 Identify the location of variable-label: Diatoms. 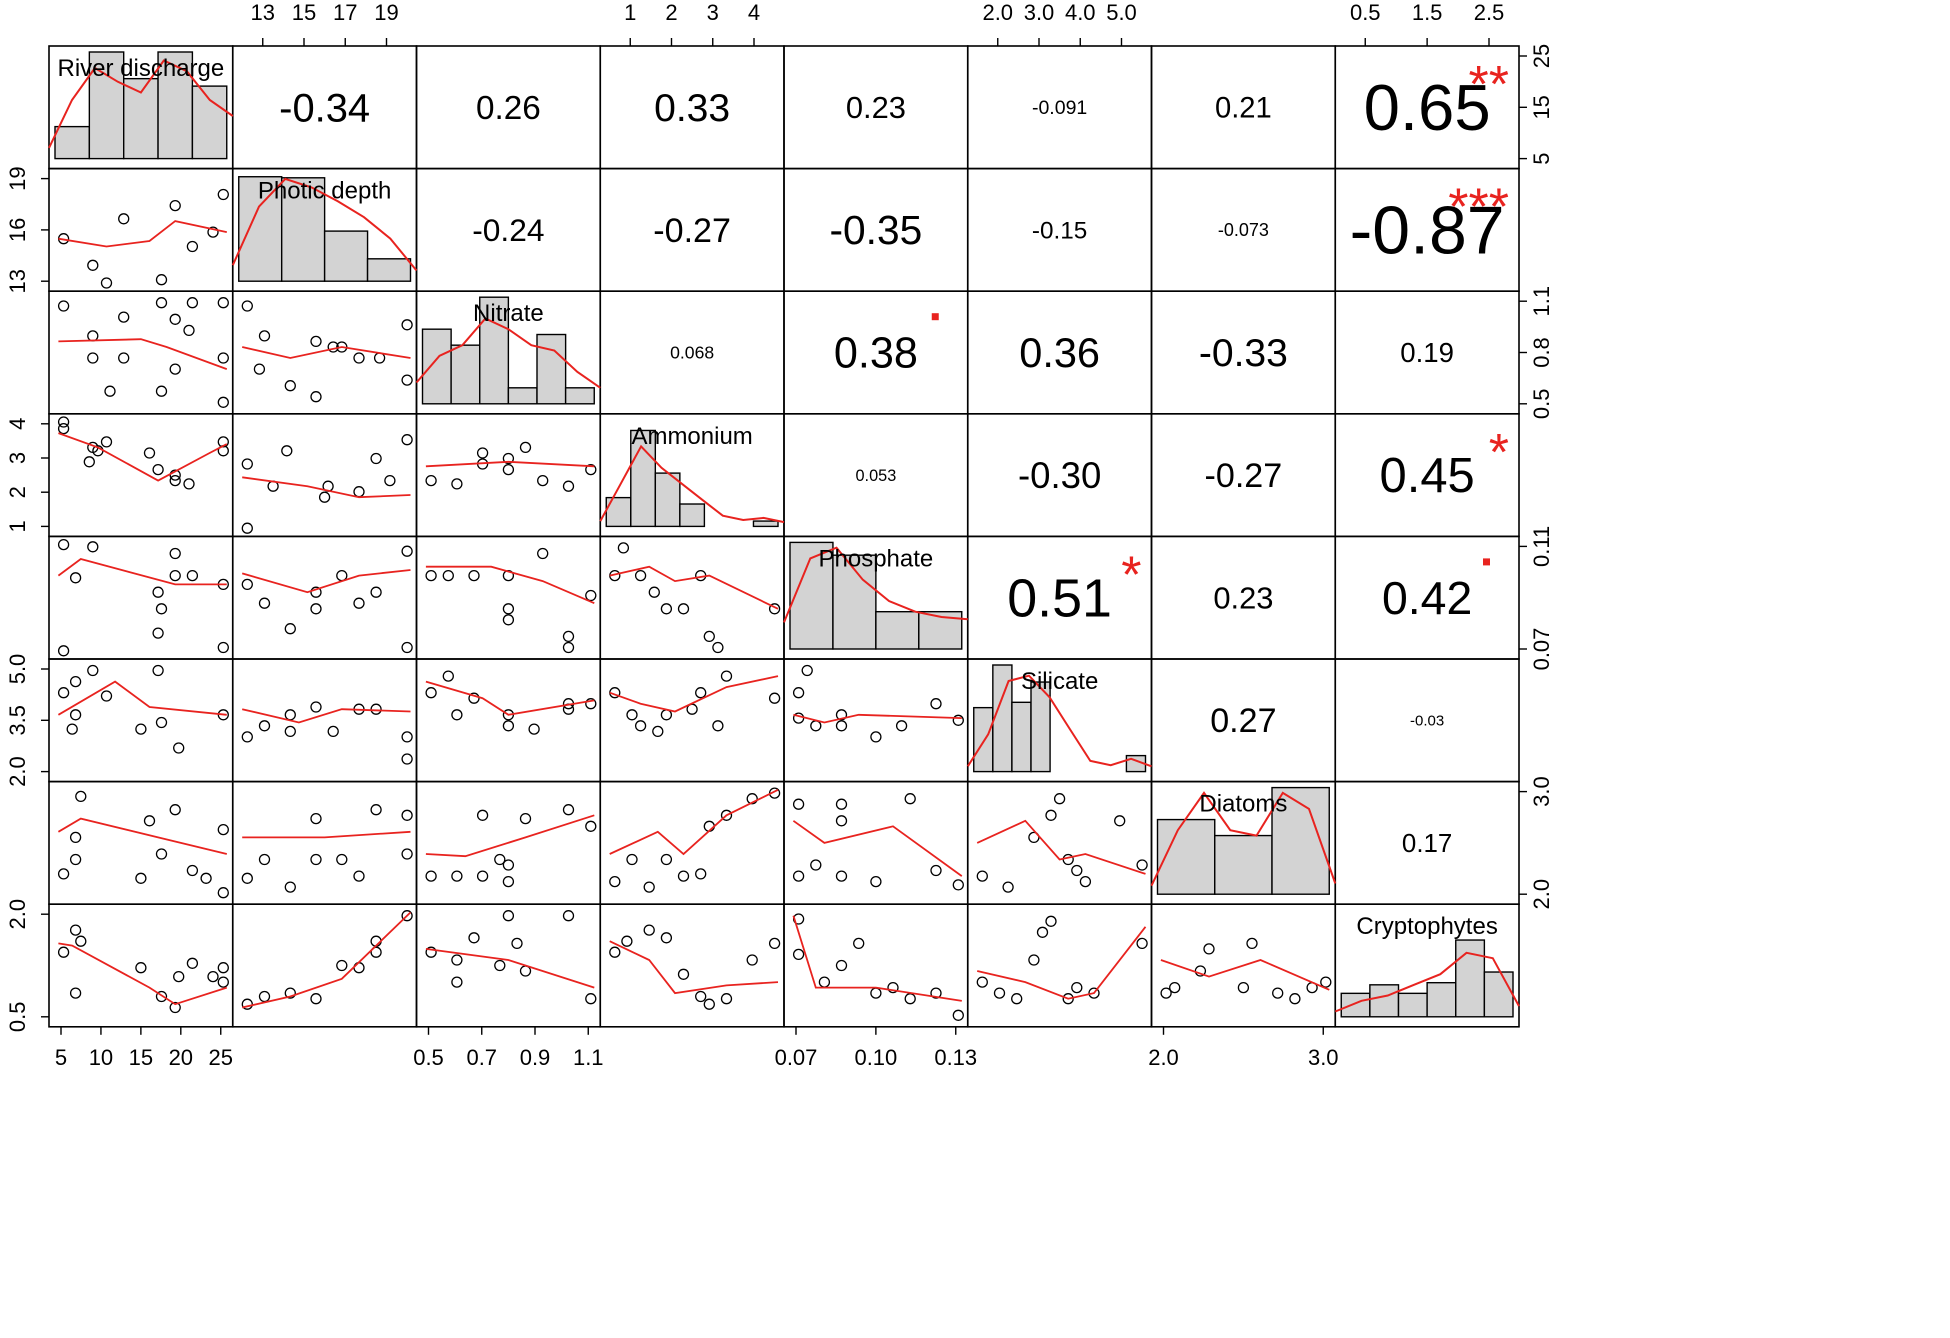
(1243, 804).